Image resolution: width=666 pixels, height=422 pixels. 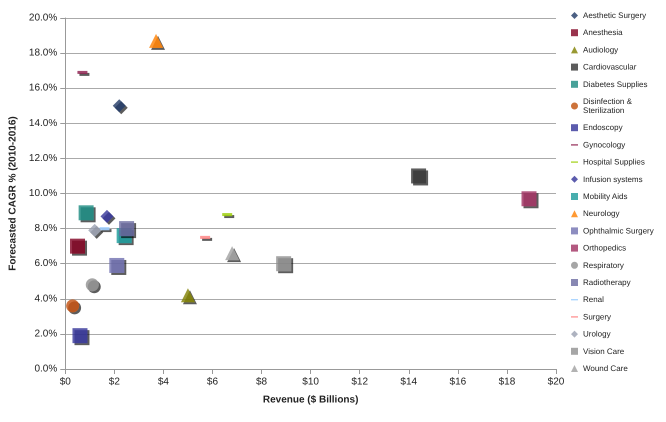 I want to click on y-tick-label: 18.0%, so click(x=43, y=53).